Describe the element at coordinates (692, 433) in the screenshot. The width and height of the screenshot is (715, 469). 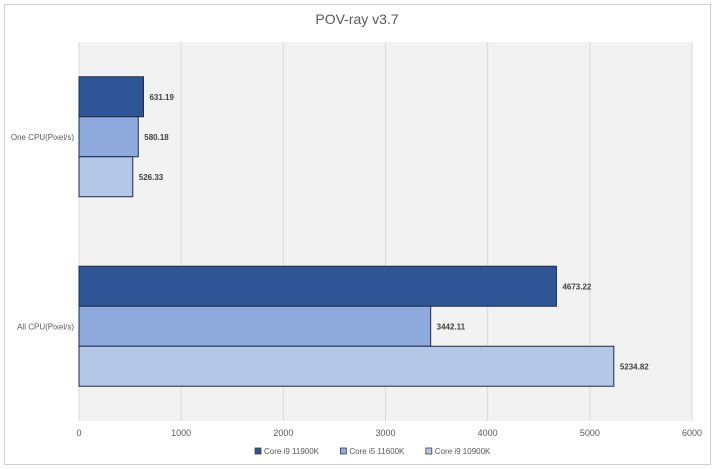
I see `x-tick-label: 6000` at that location.